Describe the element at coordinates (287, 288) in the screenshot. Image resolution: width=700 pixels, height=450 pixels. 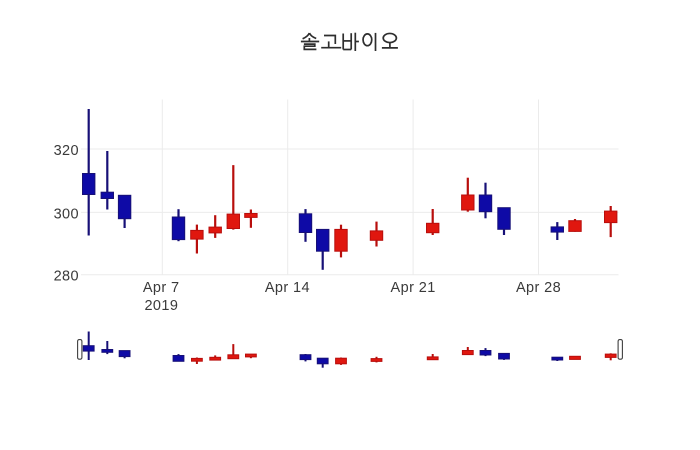
I see `svg-text: Apr 14` at that location.